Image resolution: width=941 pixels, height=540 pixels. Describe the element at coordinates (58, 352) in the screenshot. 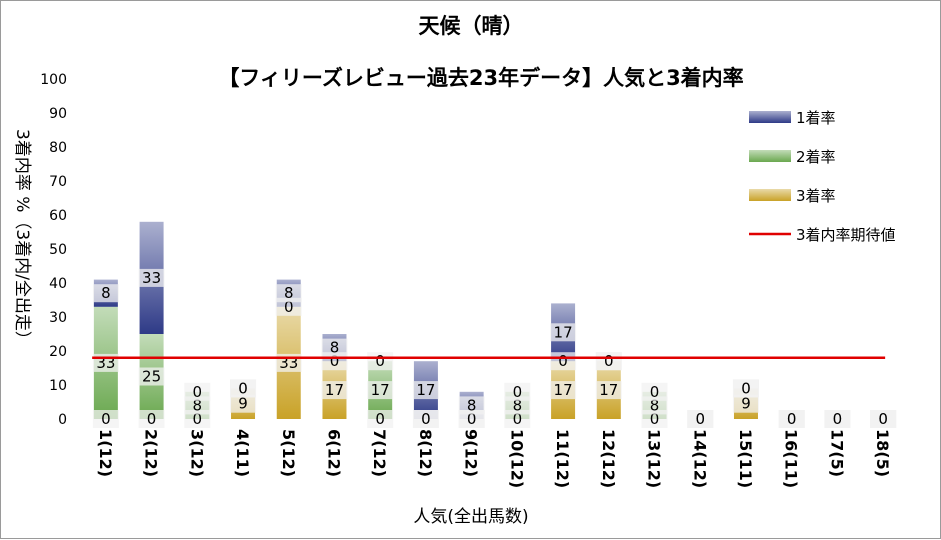

I see `y-tick-label: 20` at that location.